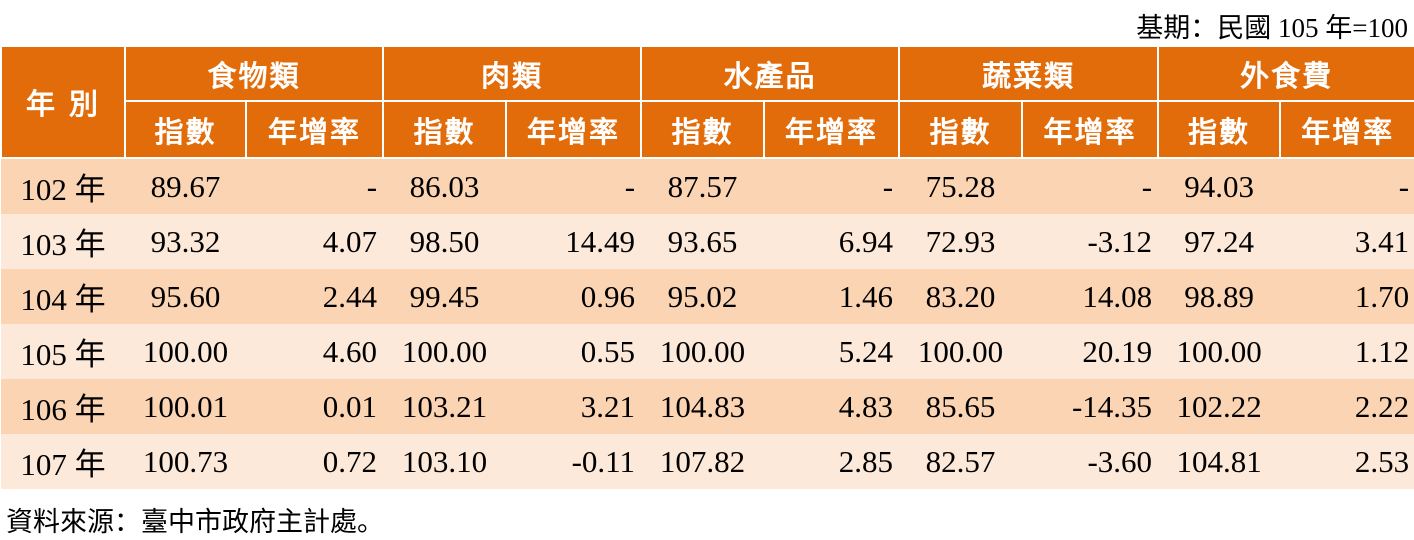  What do you see at coordinates (315, 296) in the screenshot?
I see `growth-cell: 2.44` at bounding box center [315, 296].